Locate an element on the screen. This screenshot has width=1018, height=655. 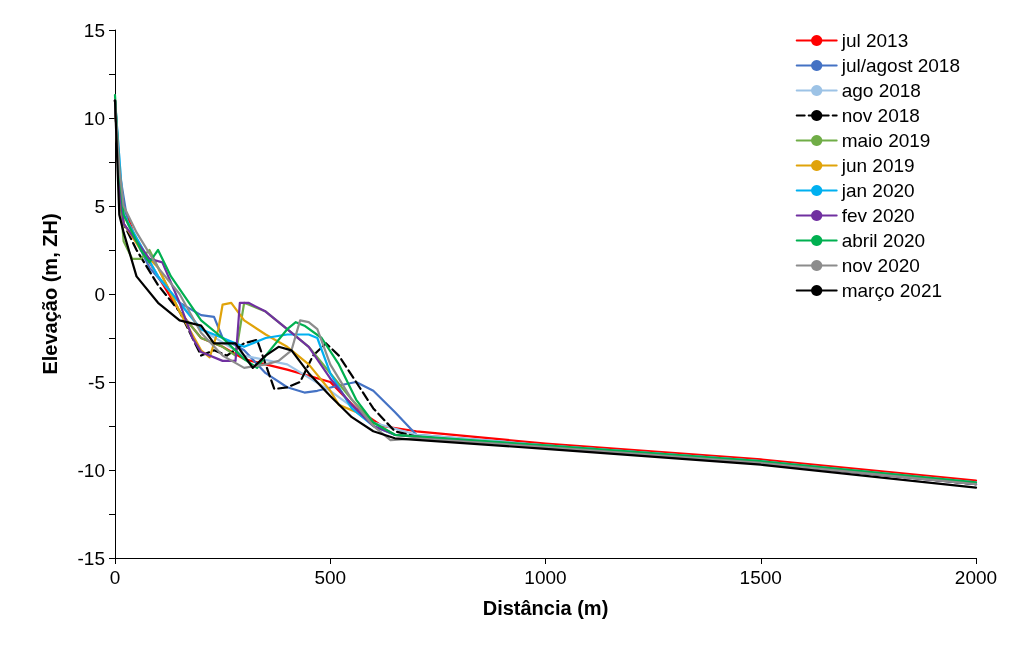
y-axis-title: Elevação (m, ZH) is located at coordinates (50, 294).